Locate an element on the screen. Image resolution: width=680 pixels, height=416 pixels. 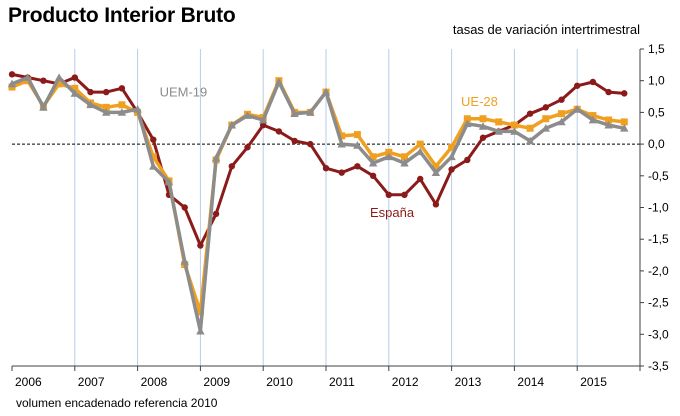
x-tick-label: 2014 is located at coordinates (530, 382).